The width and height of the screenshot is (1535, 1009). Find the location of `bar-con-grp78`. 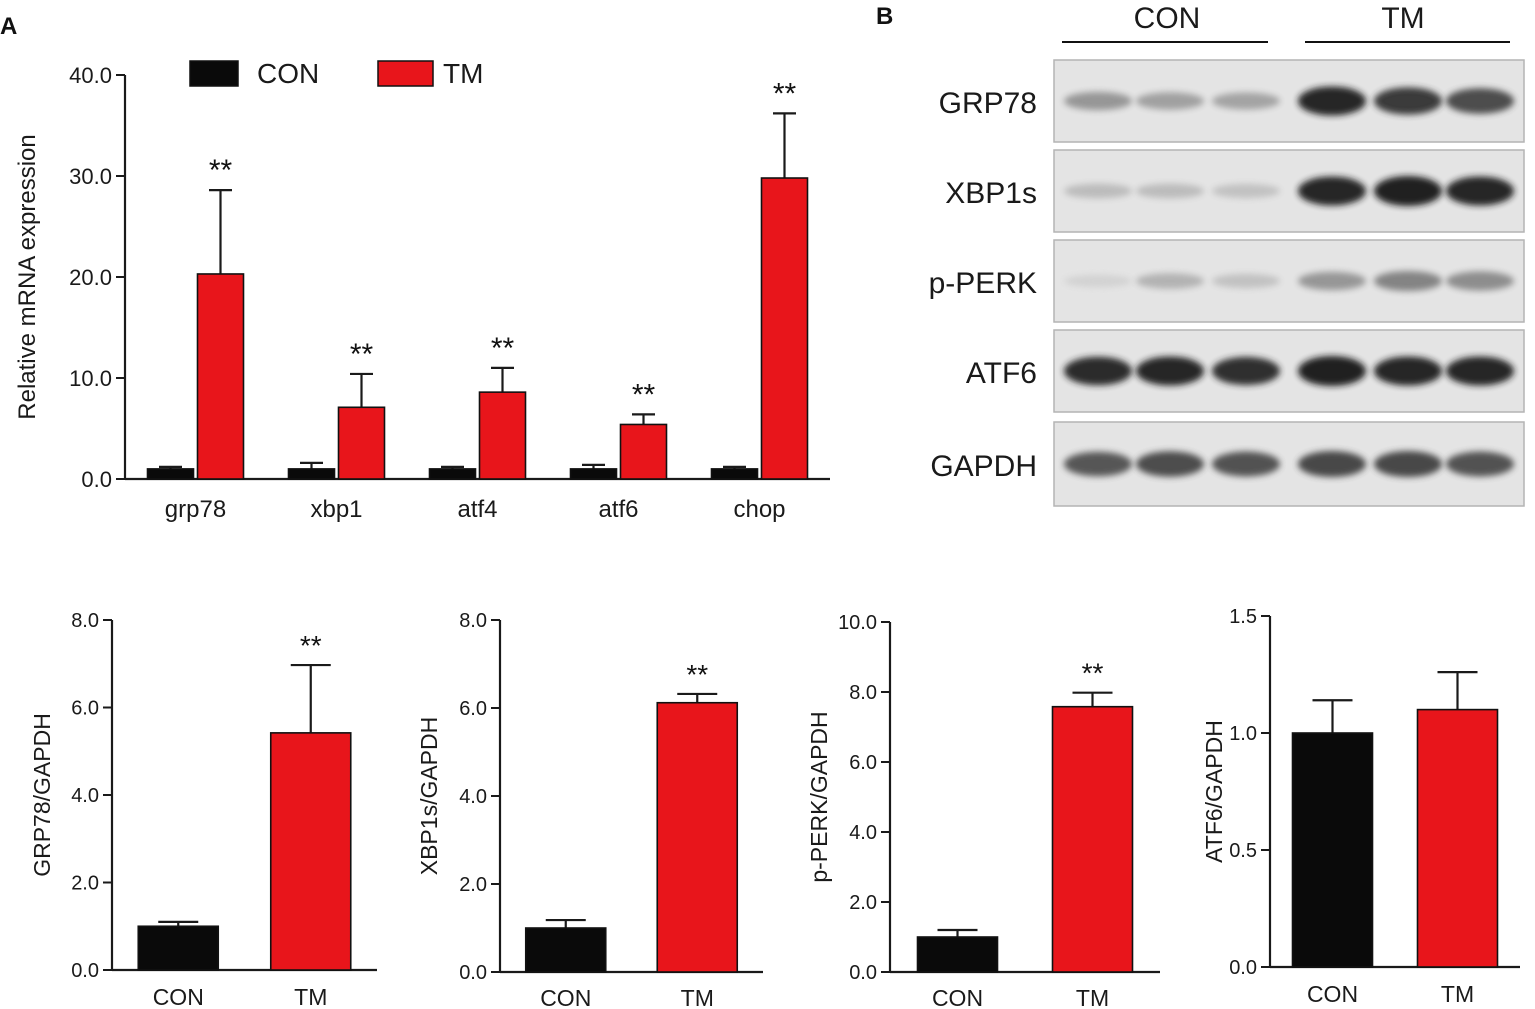

bar-con-grp78 is located at coordinates (170, 474).